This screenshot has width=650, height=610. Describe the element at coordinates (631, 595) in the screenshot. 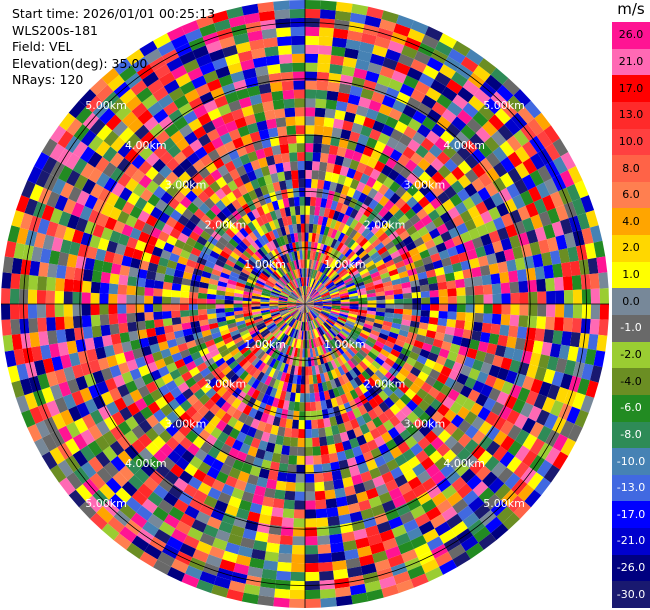

I see `colorbar-segment` at that location.